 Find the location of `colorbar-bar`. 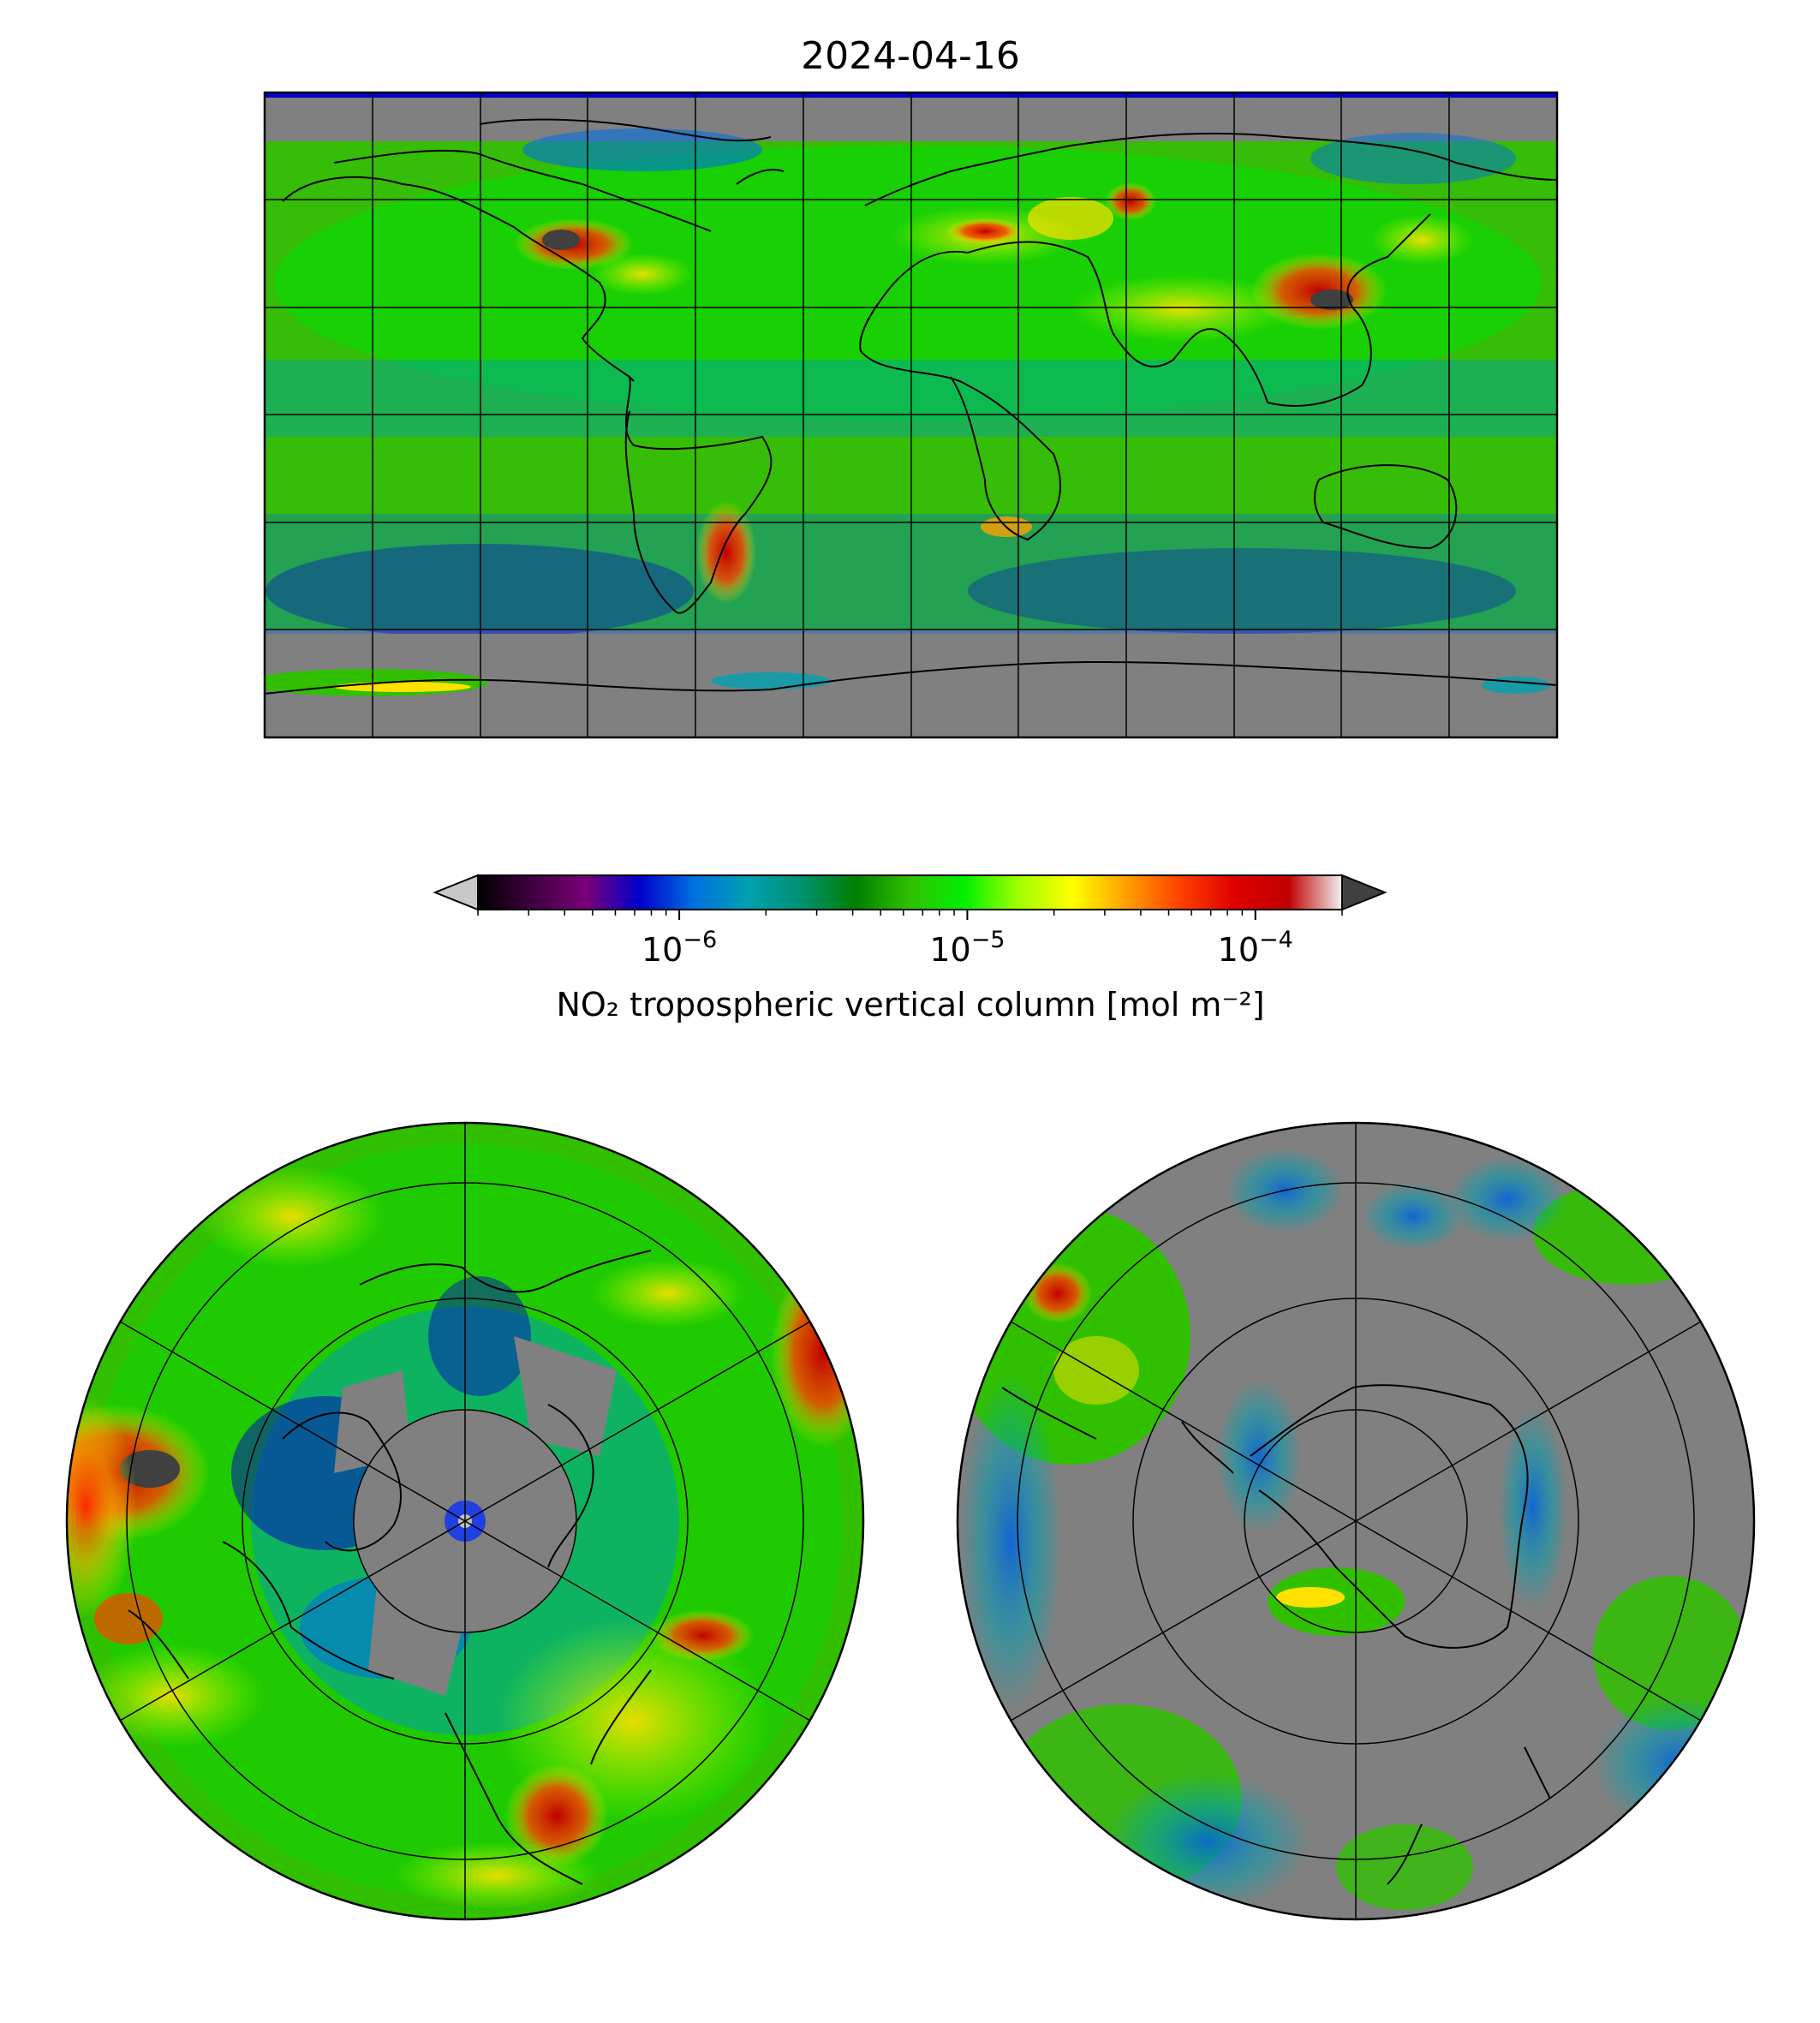

colorbar-bar is located at coordinates (910, 892).